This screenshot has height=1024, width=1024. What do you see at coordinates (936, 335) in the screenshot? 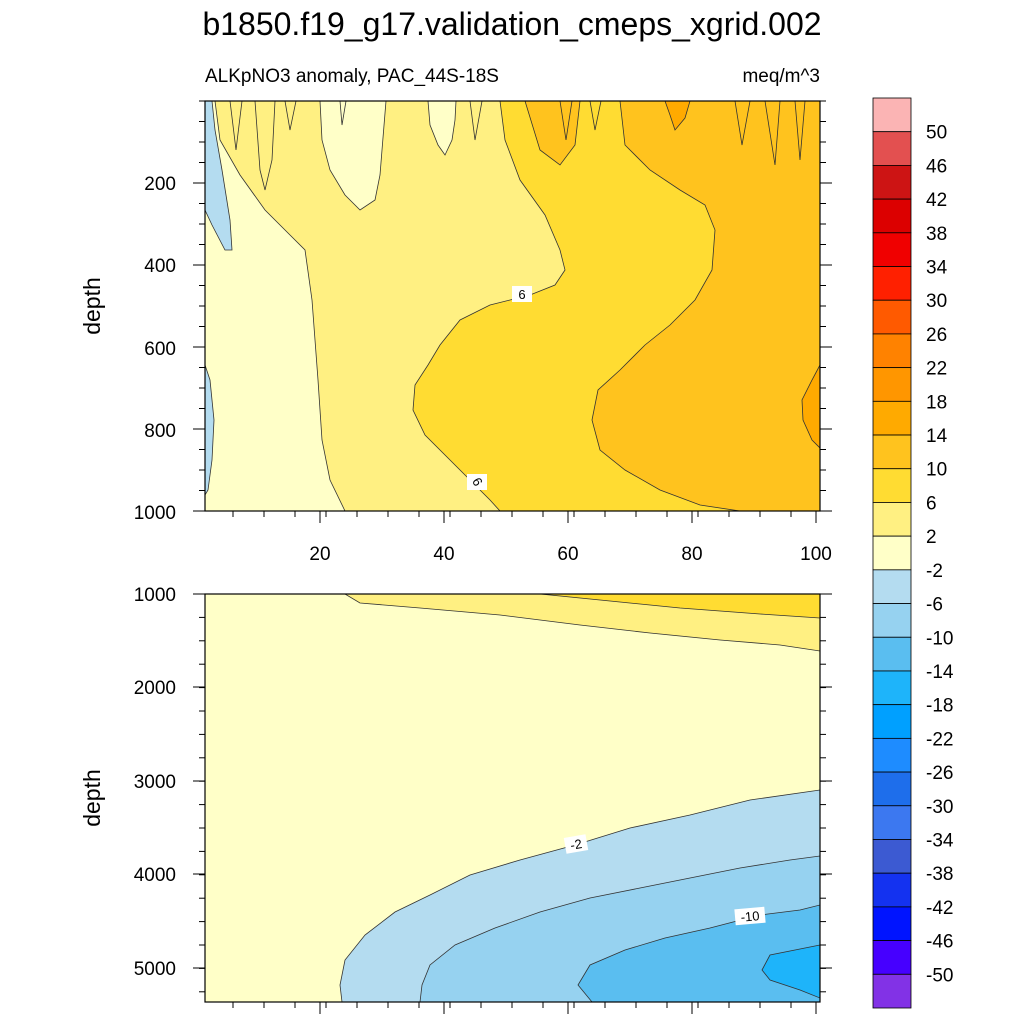
I see `colorbar-level-label: 26` at bounding box center [936, 335].